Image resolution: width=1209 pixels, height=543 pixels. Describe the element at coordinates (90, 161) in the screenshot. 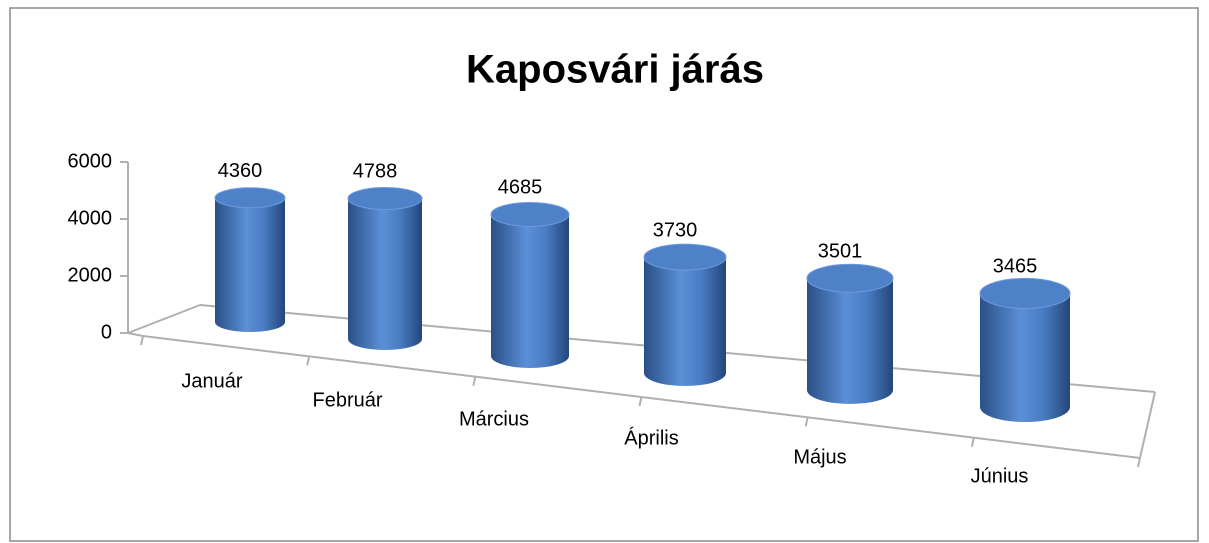

I see `y-tick-label: 6000` at that location.